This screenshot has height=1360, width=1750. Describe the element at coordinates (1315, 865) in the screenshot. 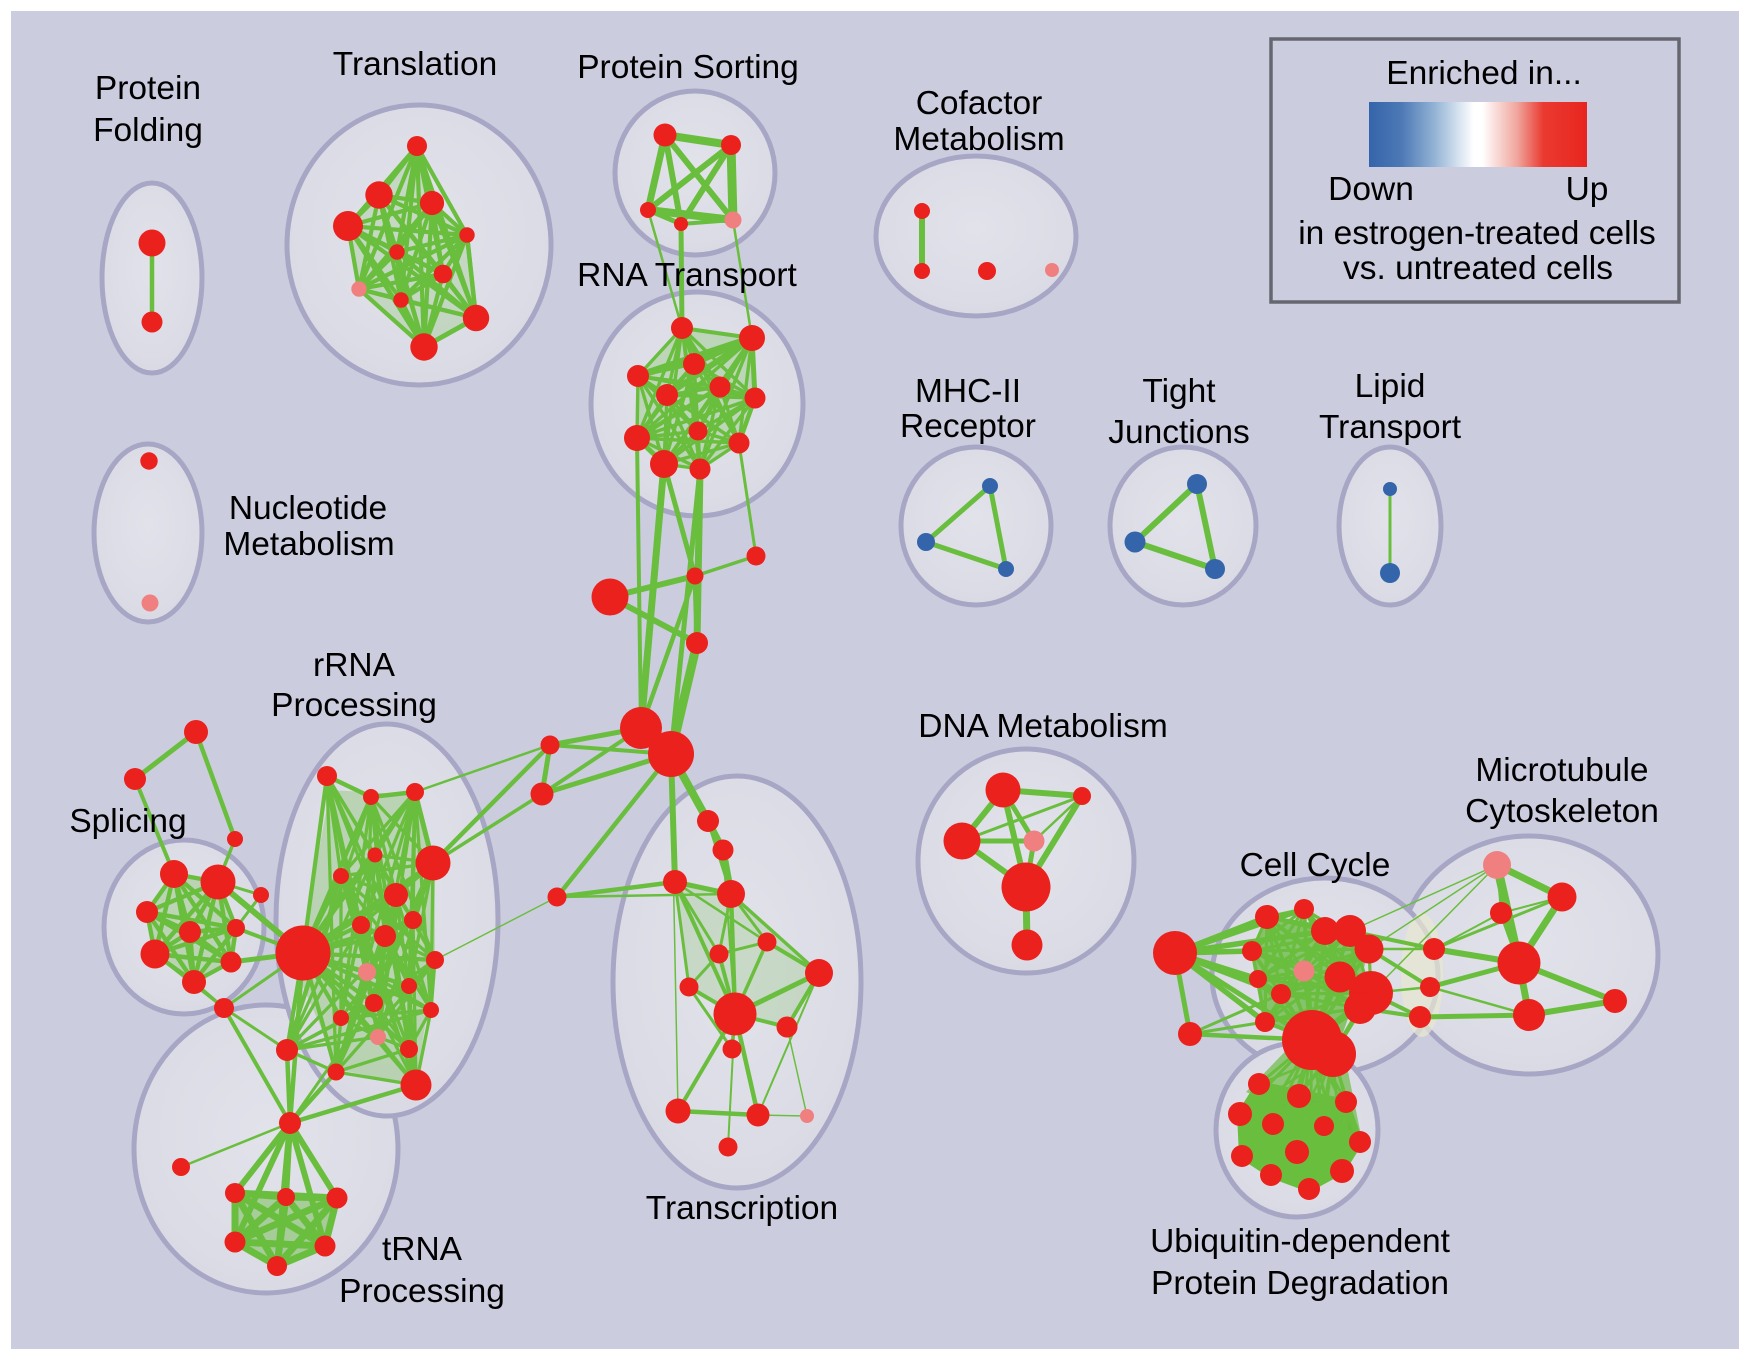

I see `svg-text: Cell Cycle` at that location.